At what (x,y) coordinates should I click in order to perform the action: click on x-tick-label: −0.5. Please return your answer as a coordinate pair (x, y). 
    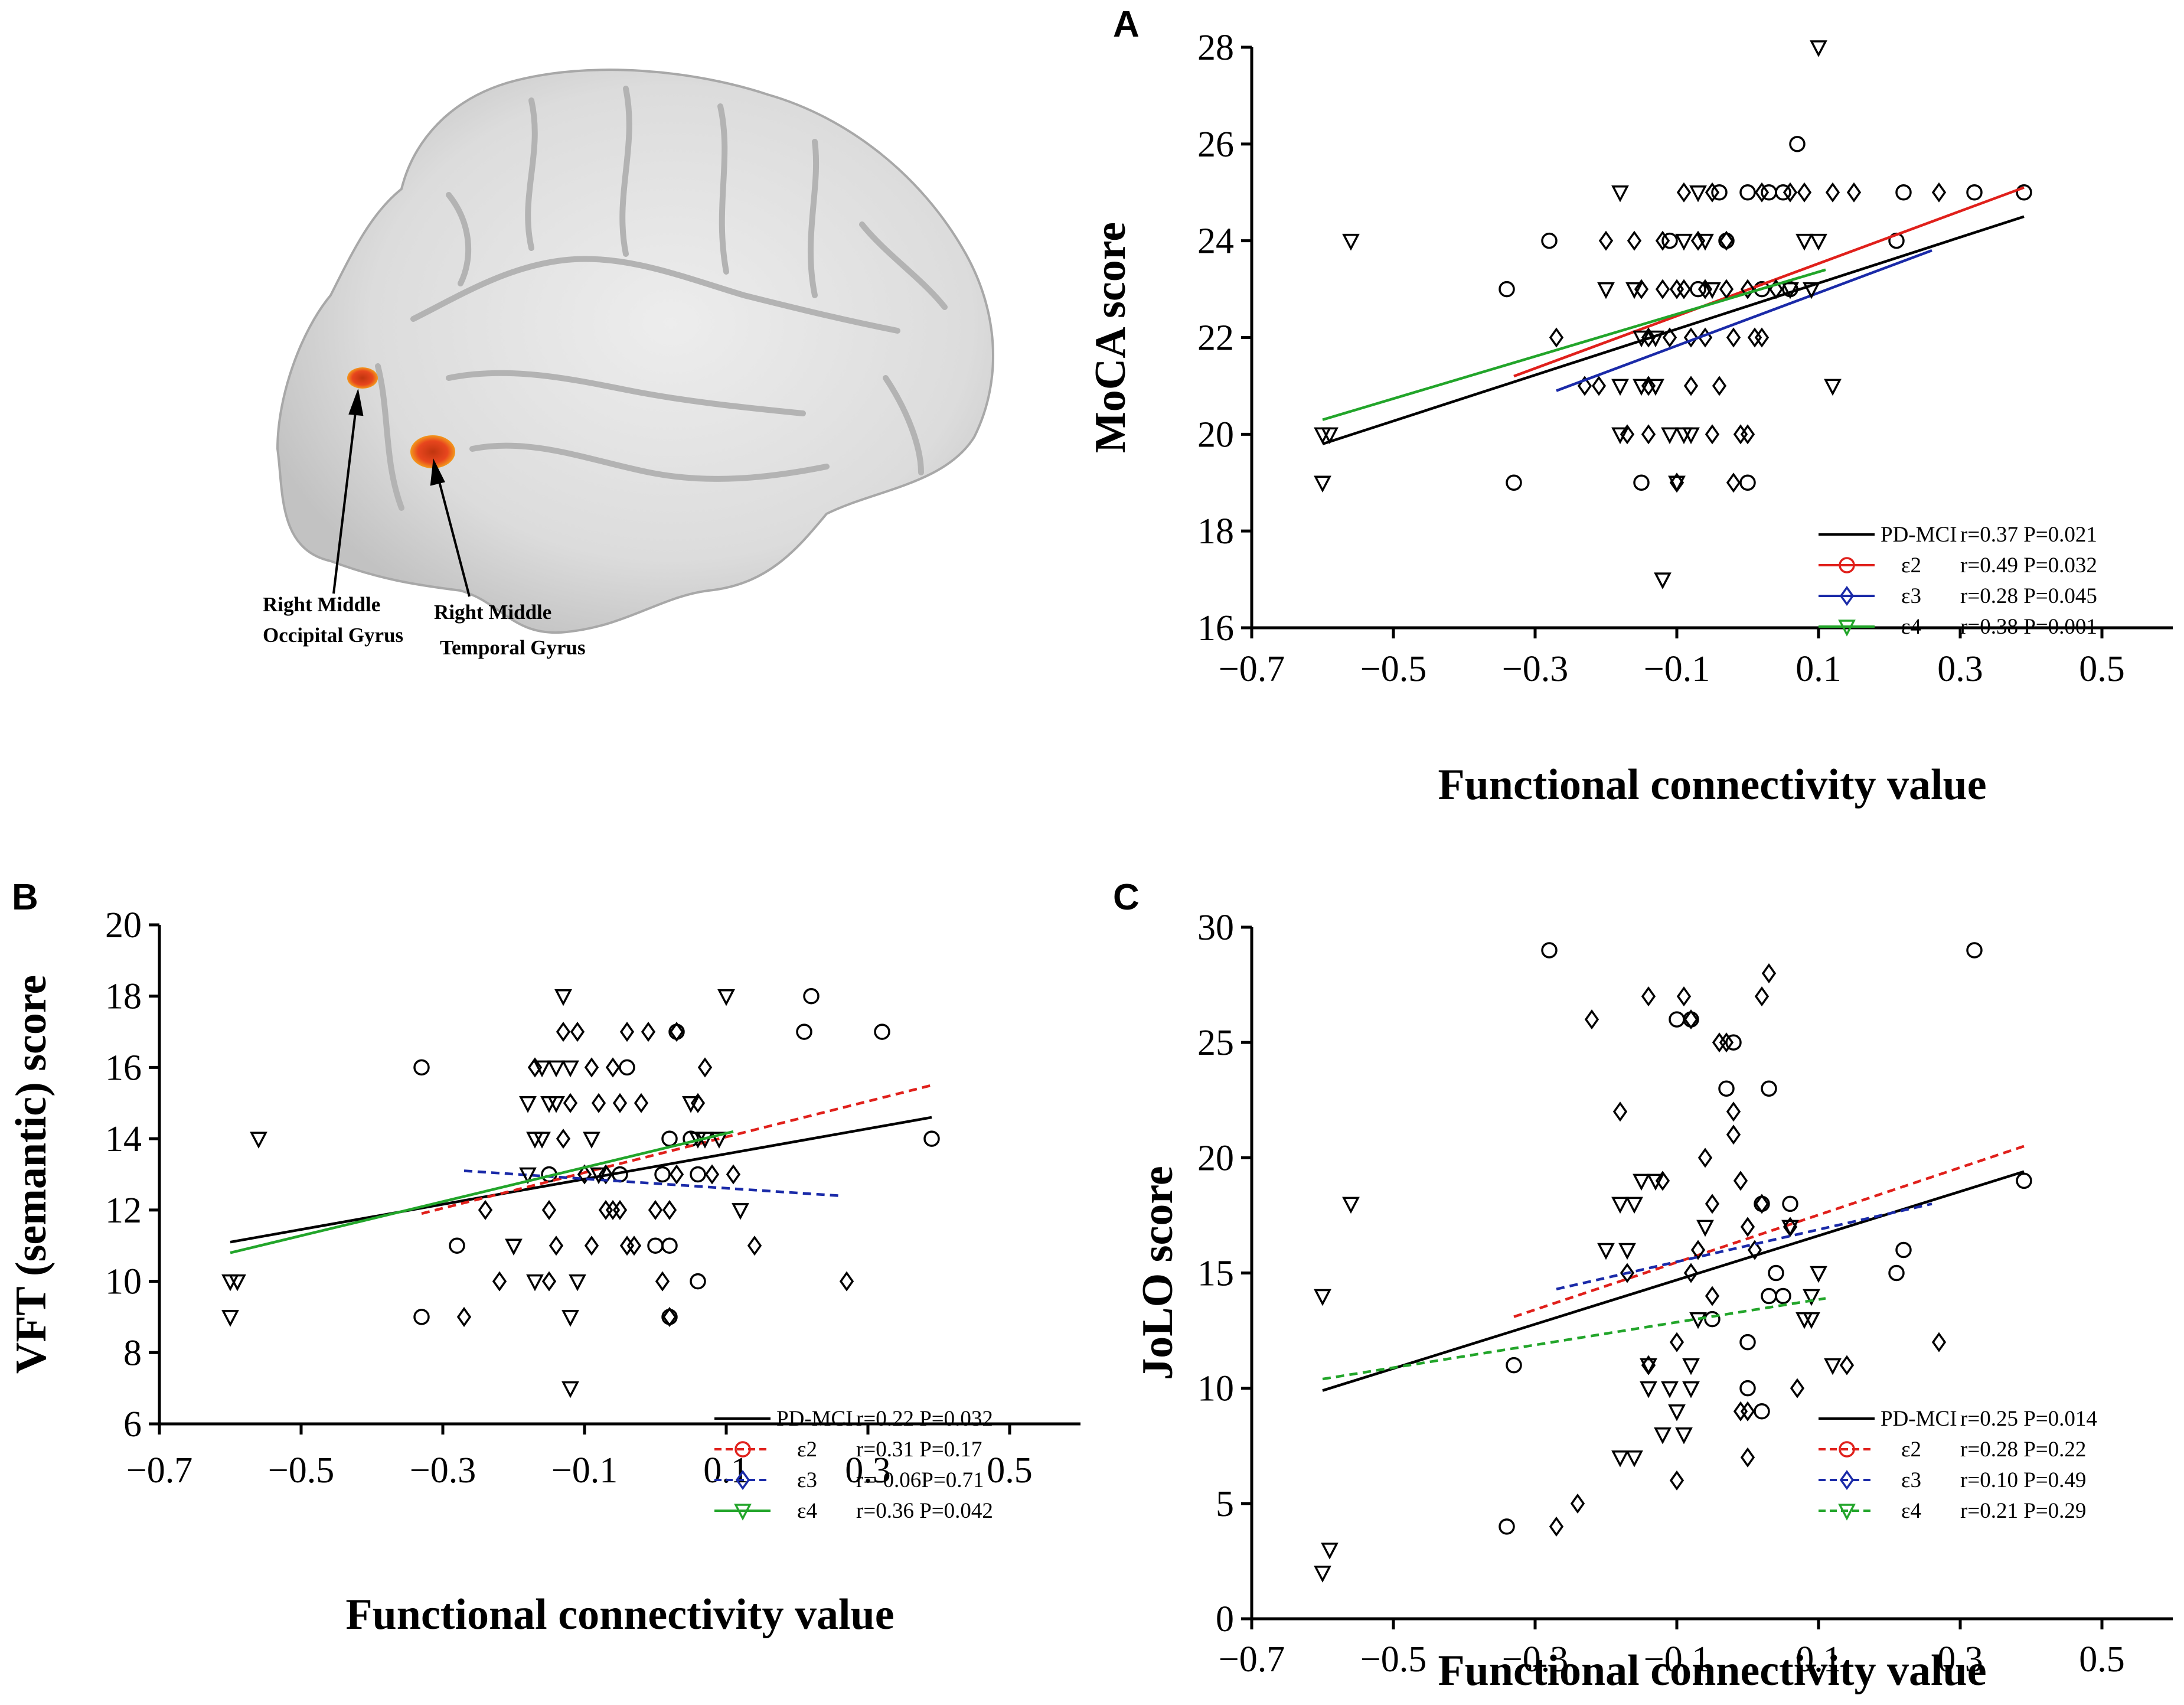
    Looking at the image, I should click on (1393, 1659).